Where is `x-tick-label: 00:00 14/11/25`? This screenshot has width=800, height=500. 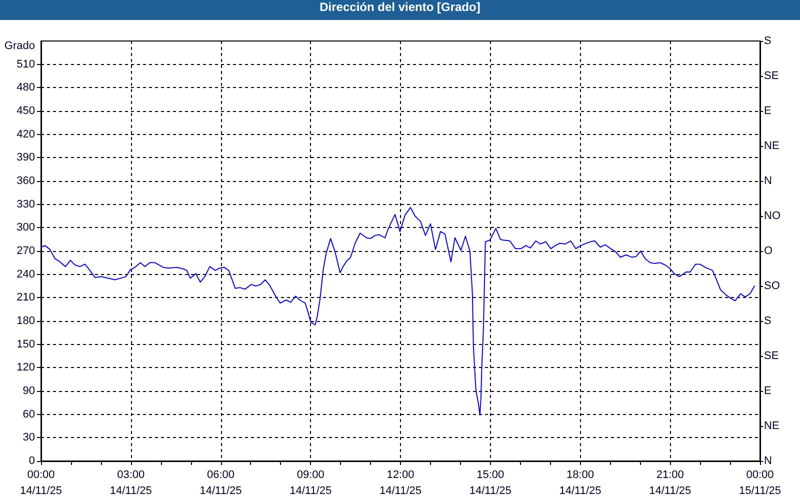
x-tick-label: 00:00 14/11/25 is located at coordinates (41, 483).